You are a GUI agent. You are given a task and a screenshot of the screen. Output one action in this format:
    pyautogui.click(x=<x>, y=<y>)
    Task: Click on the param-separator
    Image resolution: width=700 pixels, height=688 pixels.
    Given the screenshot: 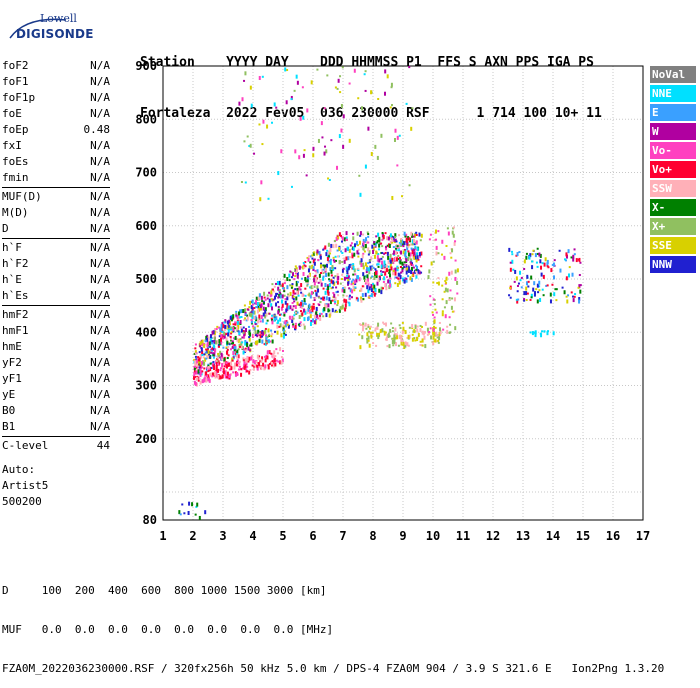 What is the action you would take?
    pyautogui.click(x=56, y=436)
    